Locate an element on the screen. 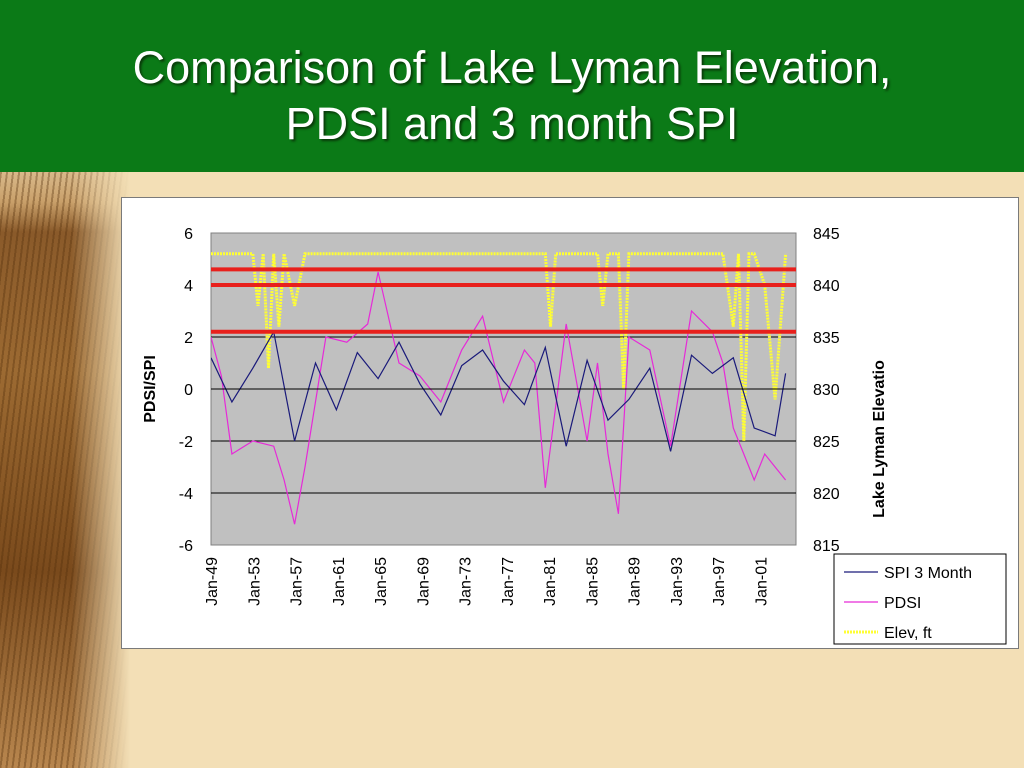 This screenshot has height=768, width=1024. y-tick-label: -4 is located at coordinates (186, 494).